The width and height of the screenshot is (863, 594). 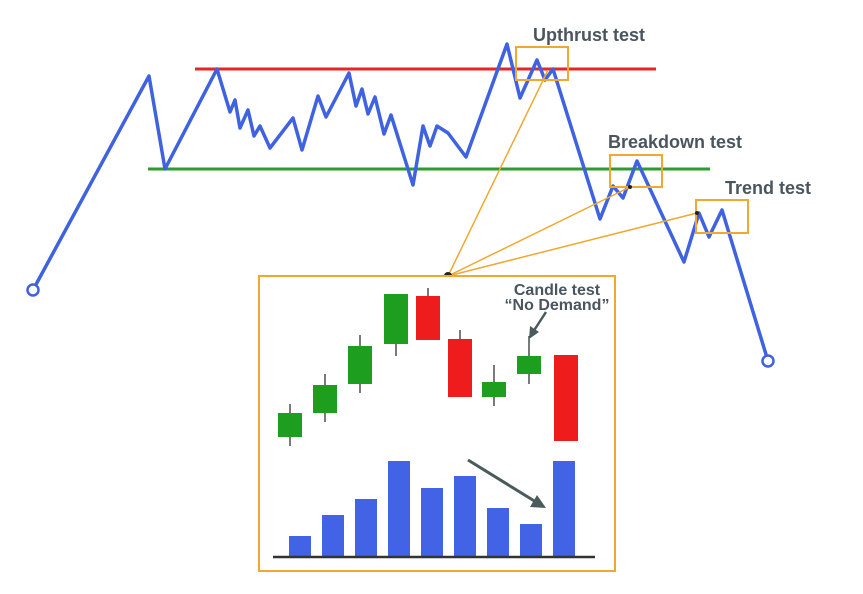 What do you see at coordinates (494, 389) in the screenshot?
I see `candle-7-body` at bounding box center [494, 389].